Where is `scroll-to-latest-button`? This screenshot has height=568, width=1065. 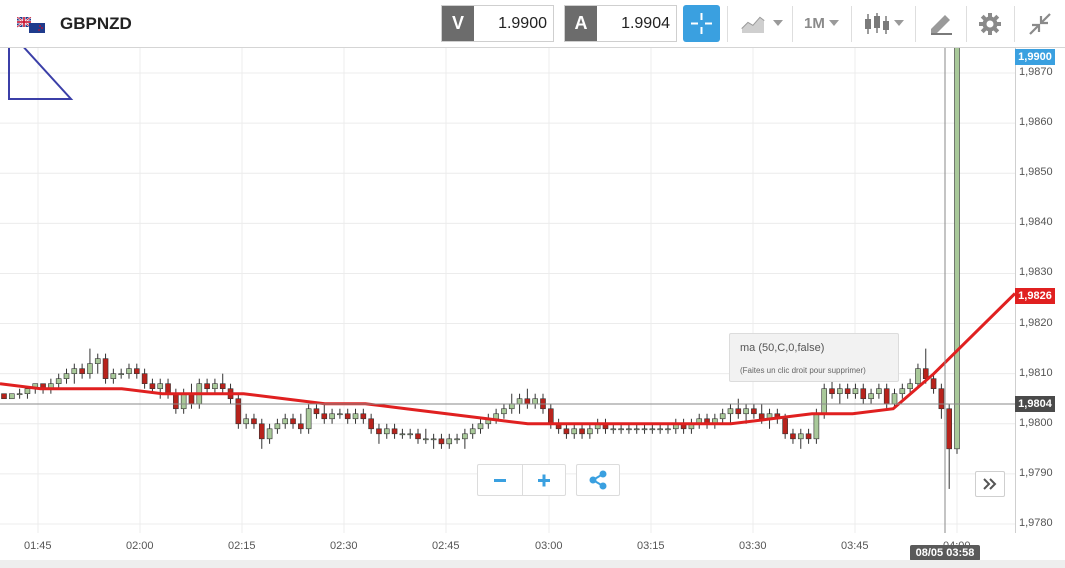
scroll-to-latest-button is located at coordinates (990, 484).